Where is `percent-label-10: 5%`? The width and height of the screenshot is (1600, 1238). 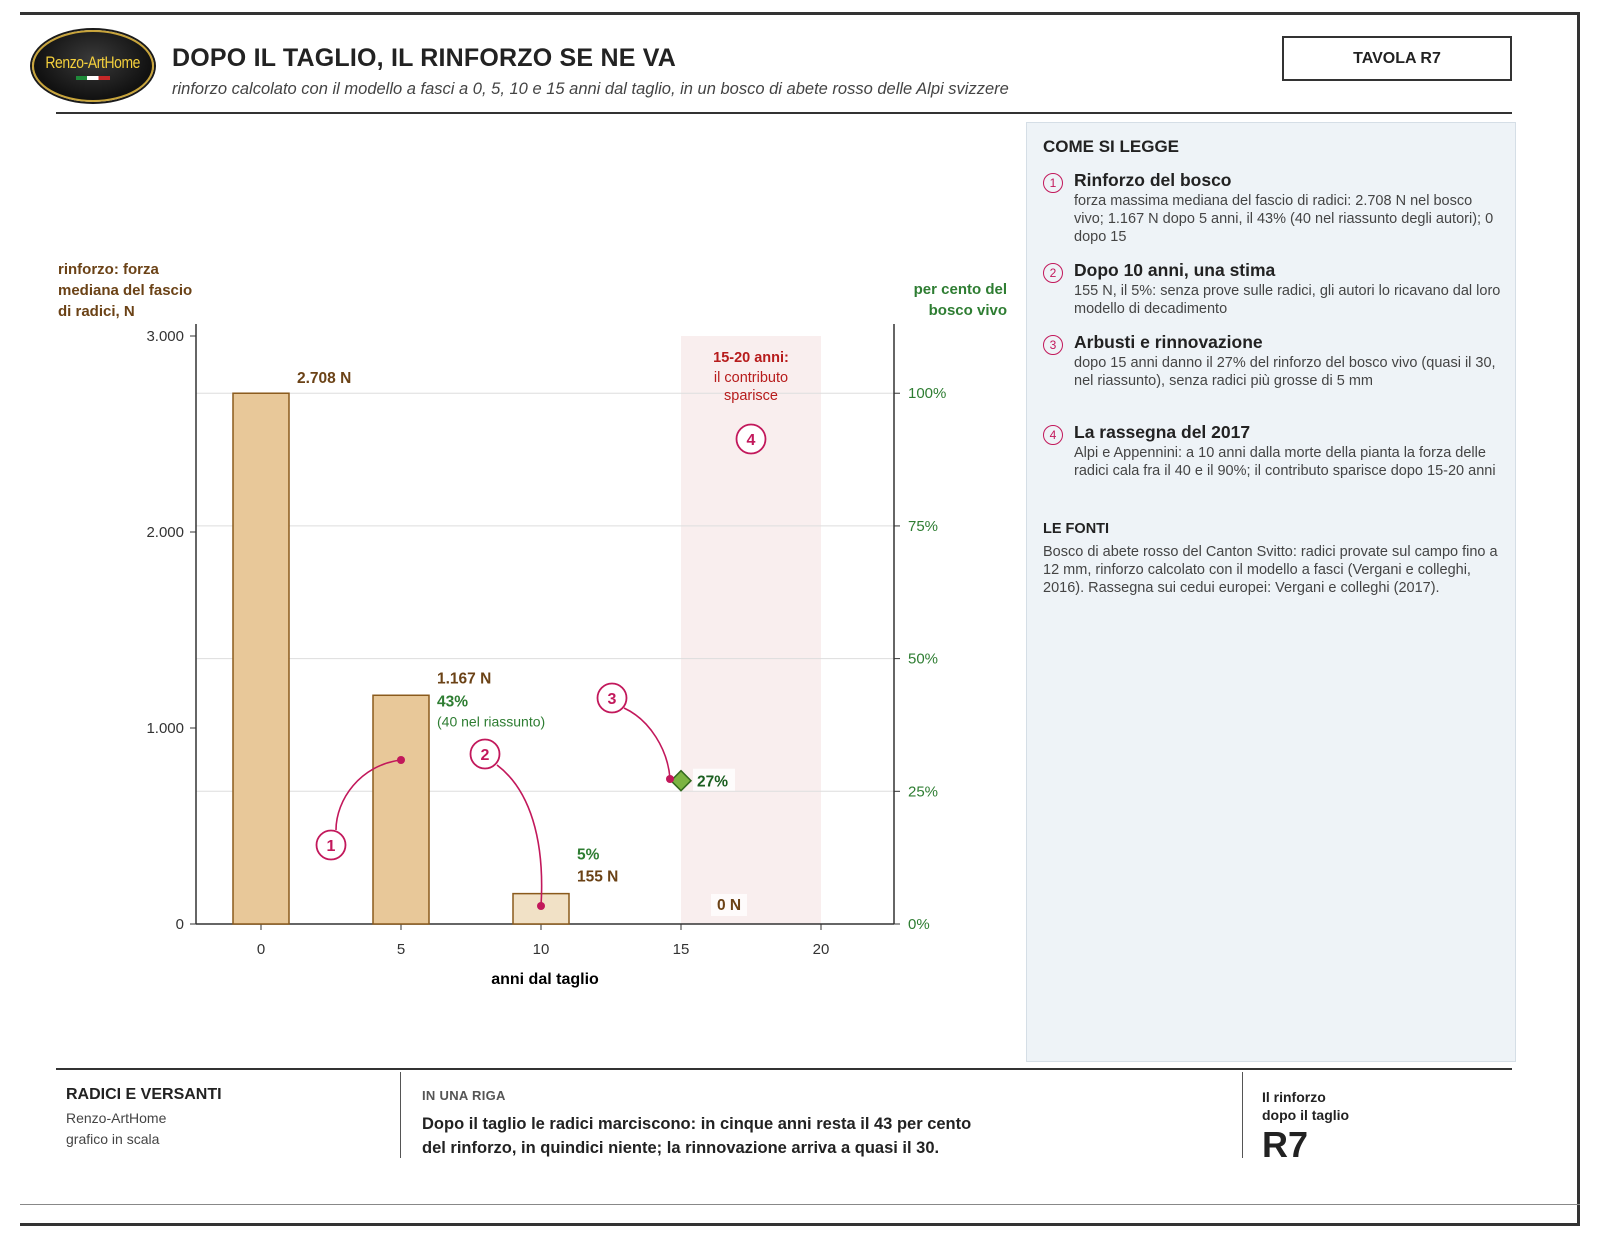 percent-label-10: 5% is located at coordinates (588, 855).